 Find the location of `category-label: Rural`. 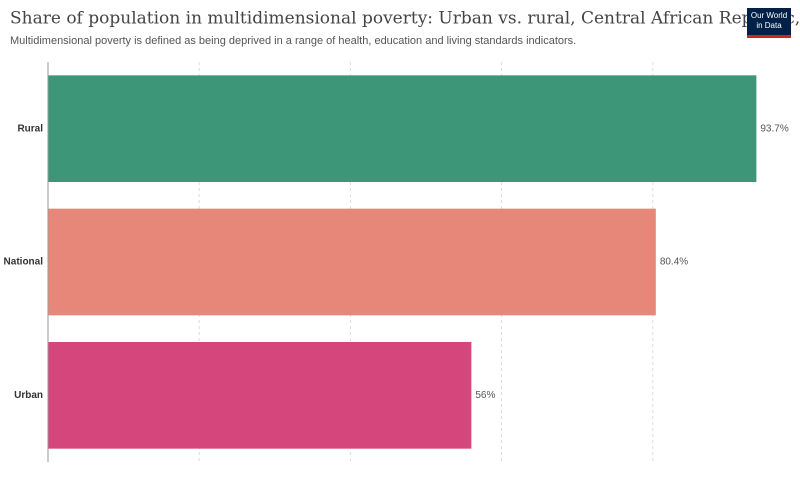

category-label: Rural is located at coordinates (30, 128).